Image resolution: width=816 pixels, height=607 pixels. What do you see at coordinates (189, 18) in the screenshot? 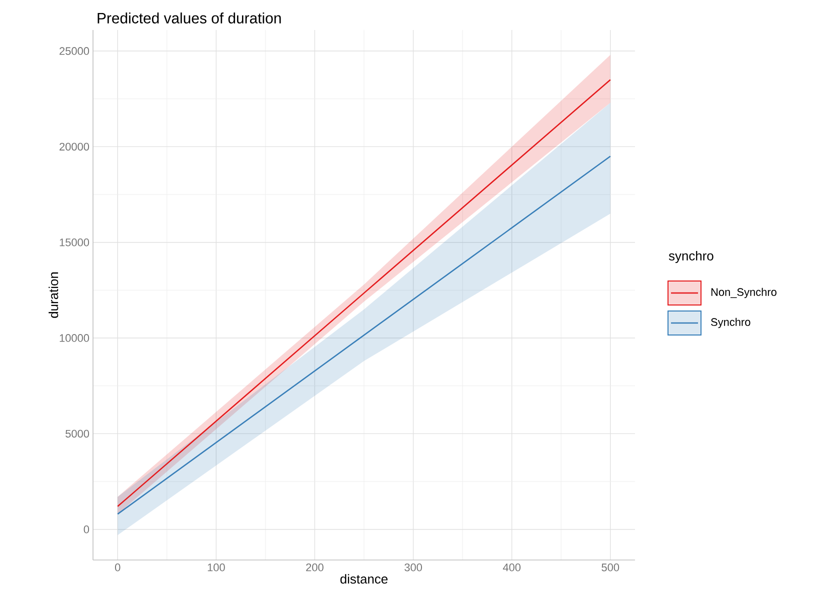
I see `chart-title: Predicted values of duration` at bounding box center [189, 18].